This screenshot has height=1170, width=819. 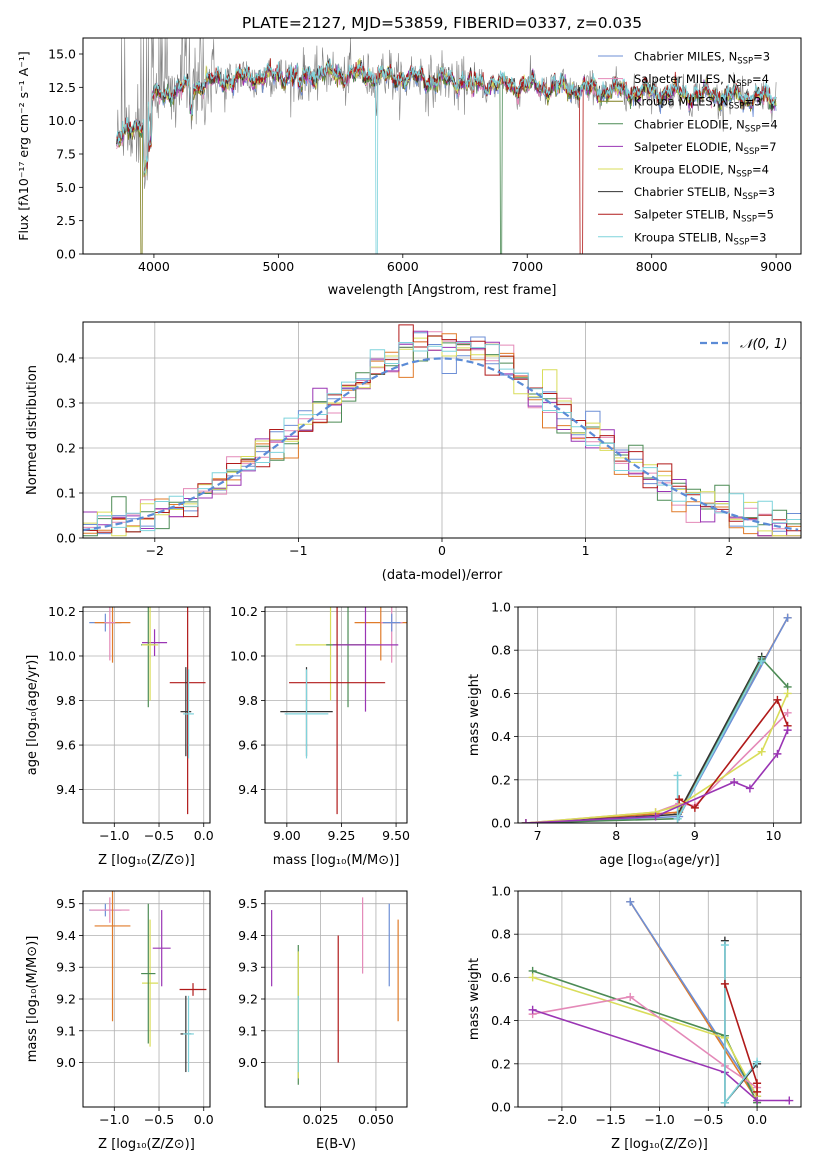 I want to click on y-tick-label: 15.0, so click(x=62, y=54).